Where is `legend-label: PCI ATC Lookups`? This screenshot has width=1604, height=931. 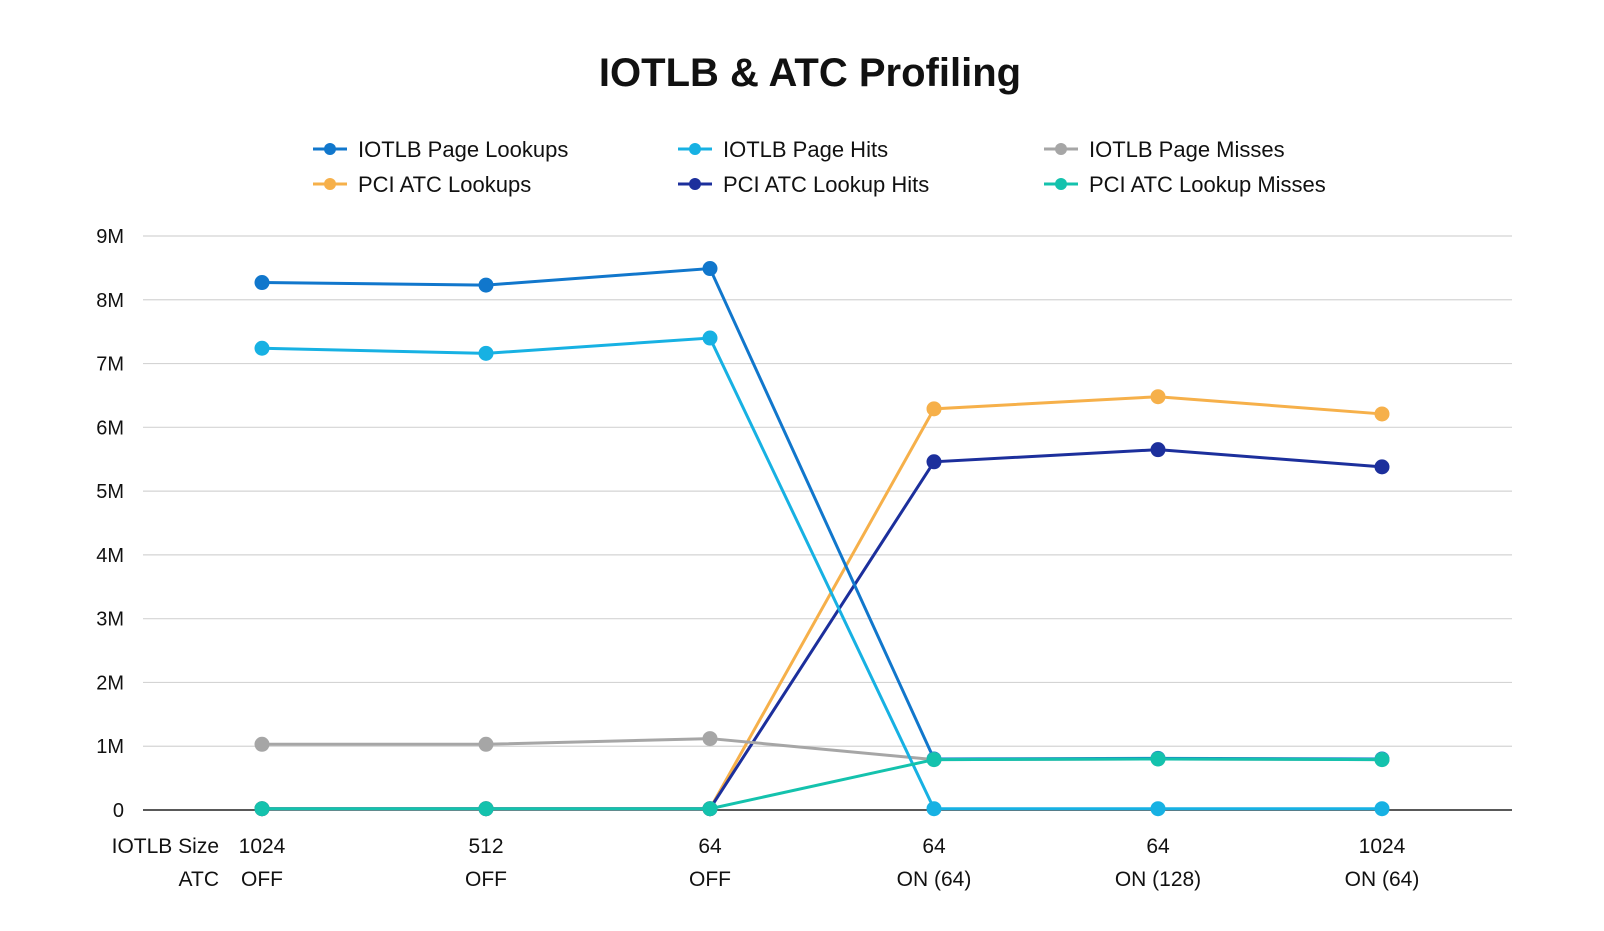 legend-label: PCI ATC Lookups is located at coordinates (444, 184).